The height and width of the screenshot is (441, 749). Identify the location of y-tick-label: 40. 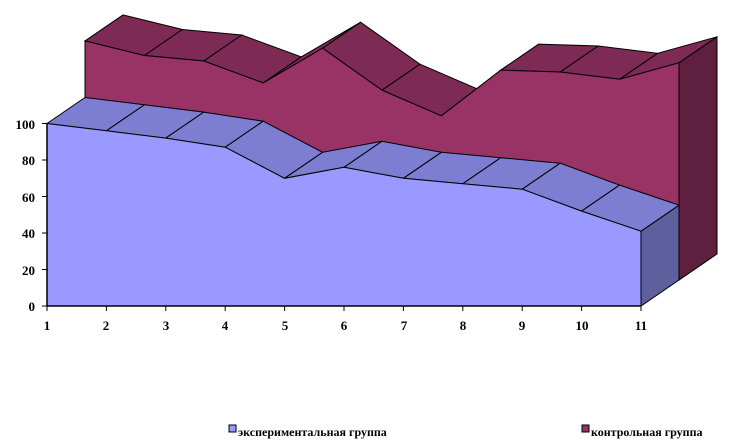
(28, 233).